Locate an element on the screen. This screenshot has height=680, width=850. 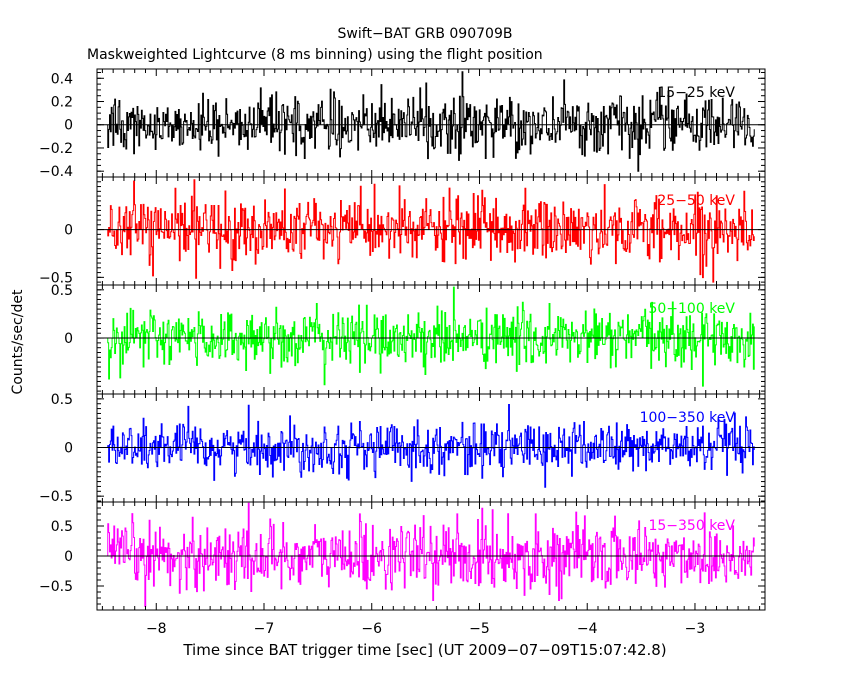
panel-4: 0.5 0 −0.5 100−350 keV is located at coordinates (402, 448).